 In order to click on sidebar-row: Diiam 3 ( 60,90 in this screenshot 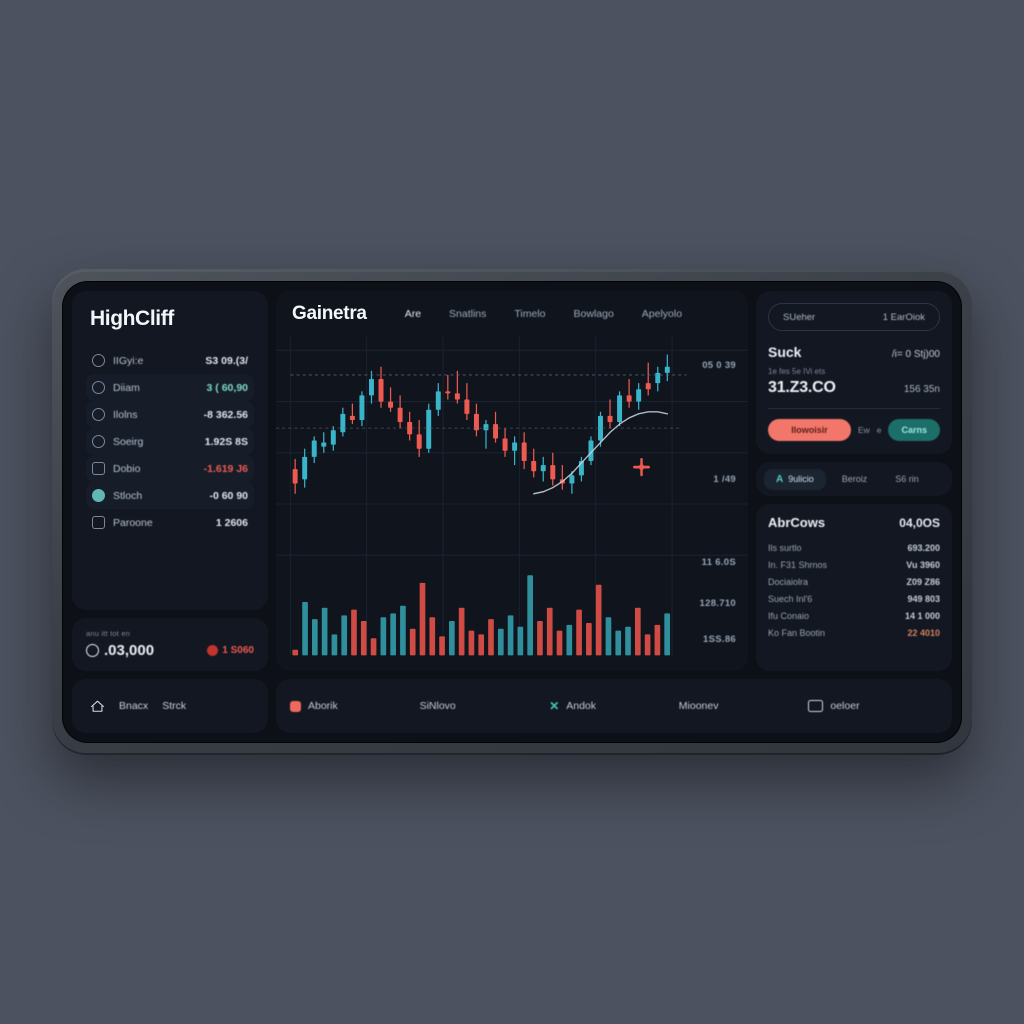, I will do `click(170, 387)`.